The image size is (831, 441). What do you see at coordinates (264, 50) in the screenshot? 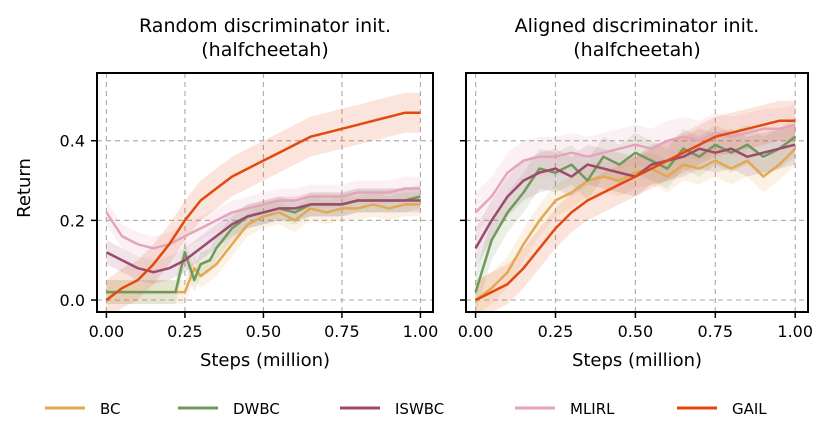
I see `left-title-line2: (halfcheetah)` at bounding box center [264, 50].